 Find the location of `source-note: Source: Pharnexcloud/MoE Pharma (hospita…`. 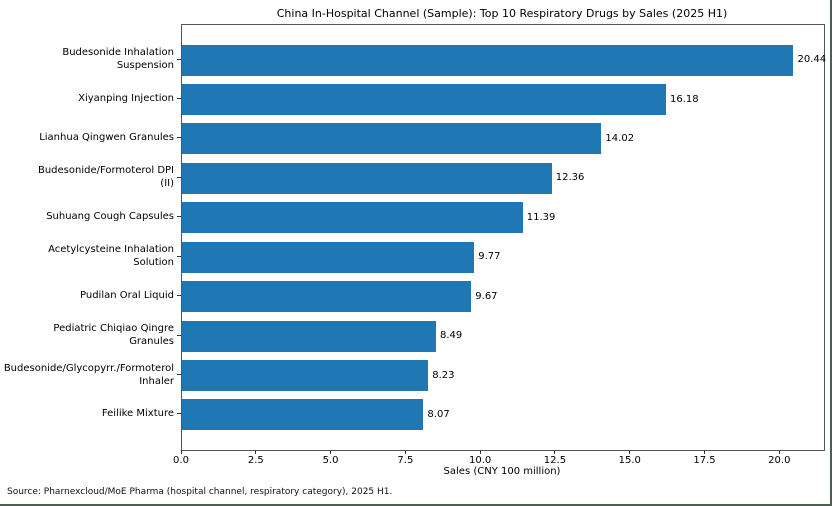

source-note: Source: Pharnexcloud/MoE Pharma (hospita… is located at coordinates (200, 492).